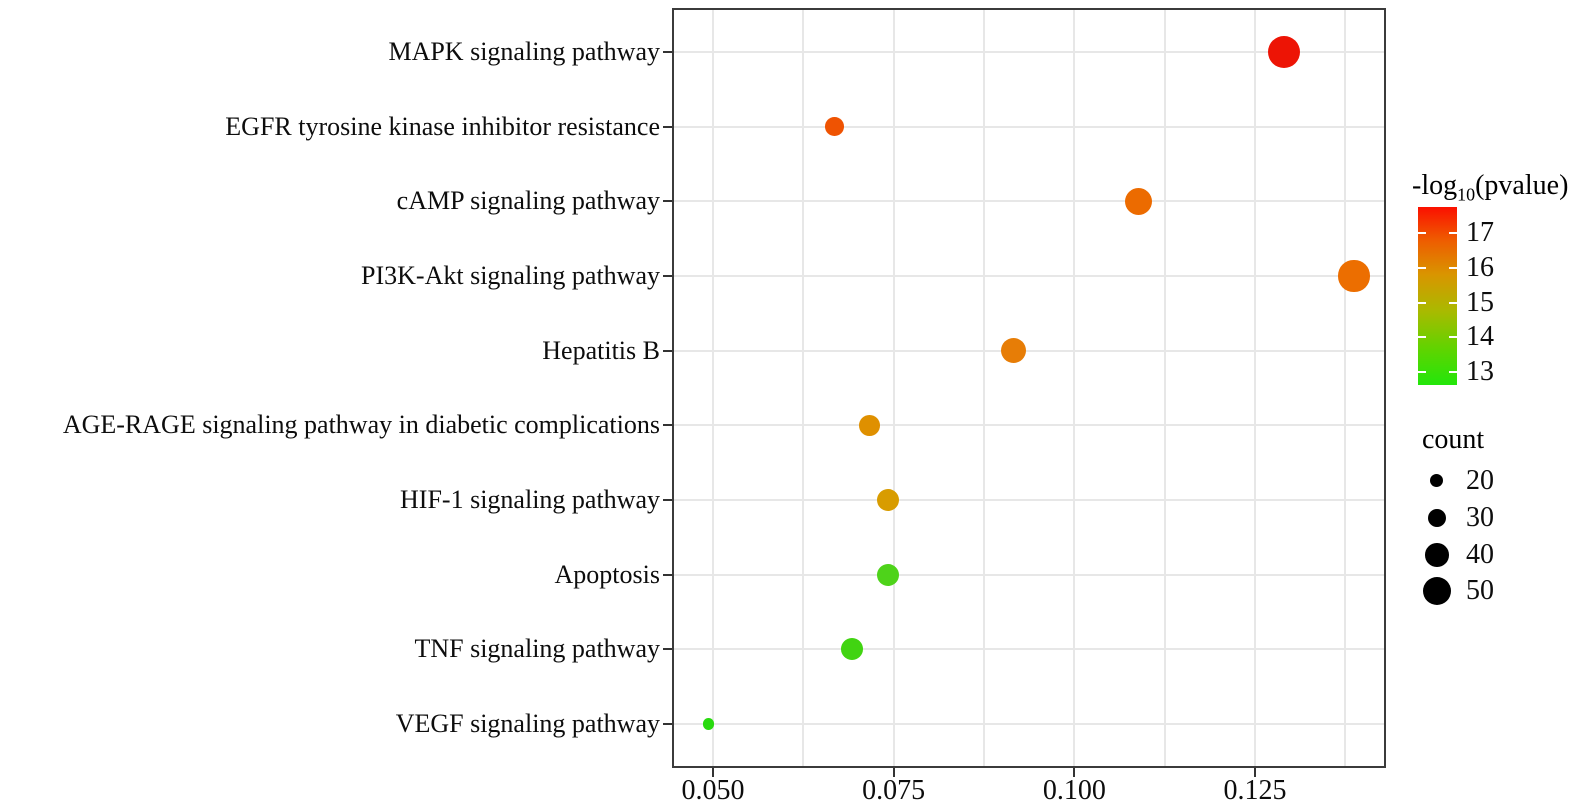 The width and height of the screenshot is (1580, 811). What do you see at coordinates (1480, 302) in the screenshot?
I see `colorbar-tick-label: 15` at bounding box center [1480, 302].